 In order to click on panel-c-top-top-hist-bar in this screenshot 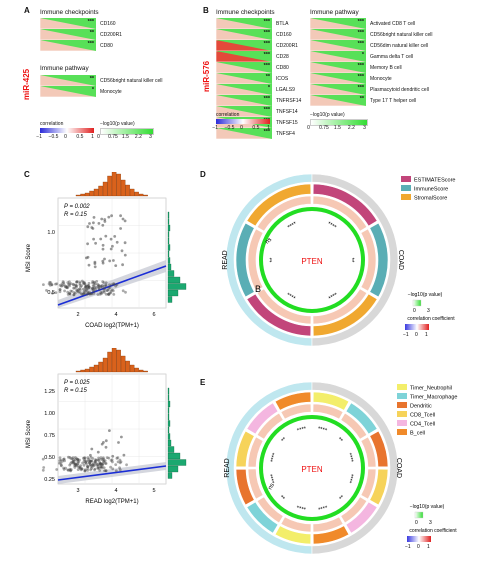, I will do `click(145, 195)`.